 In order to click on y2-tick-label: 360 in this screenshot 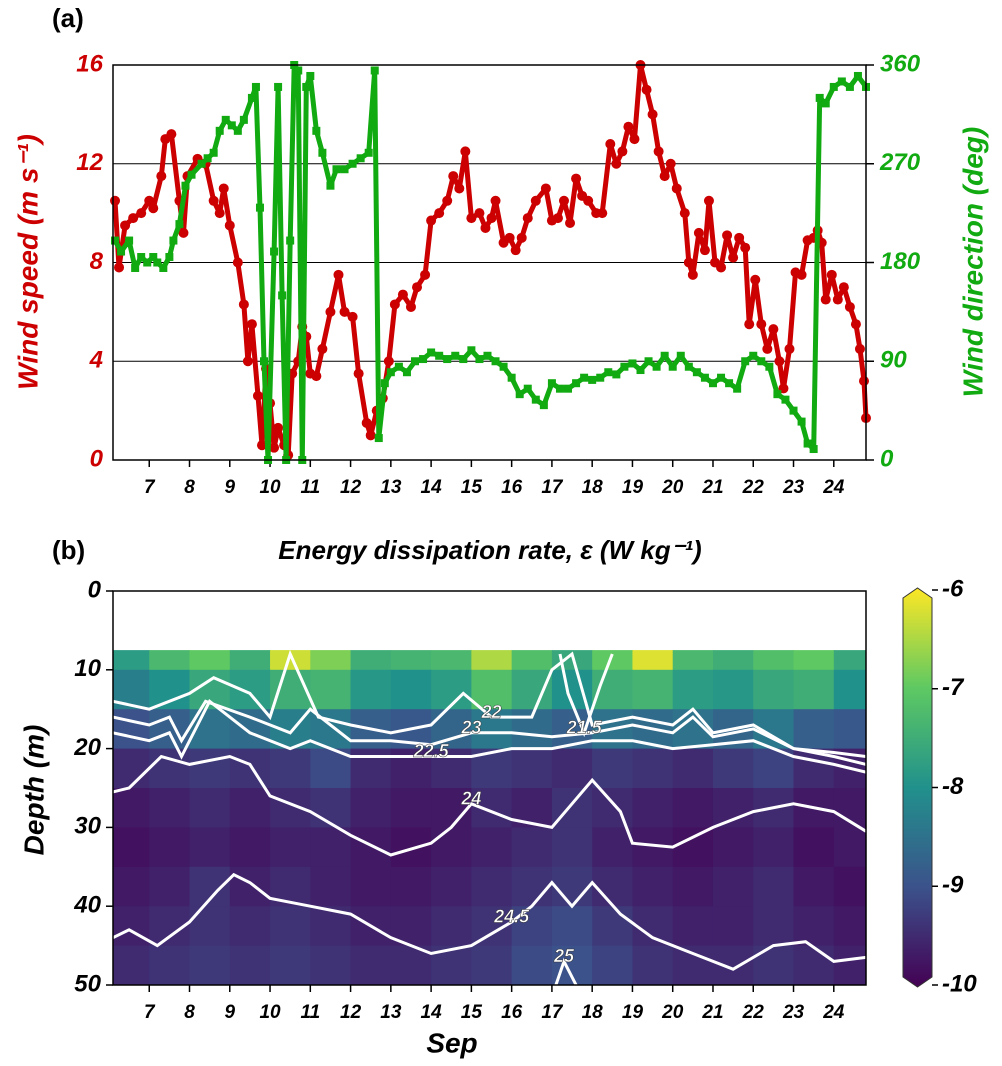, I will do `click(900, 63)`.